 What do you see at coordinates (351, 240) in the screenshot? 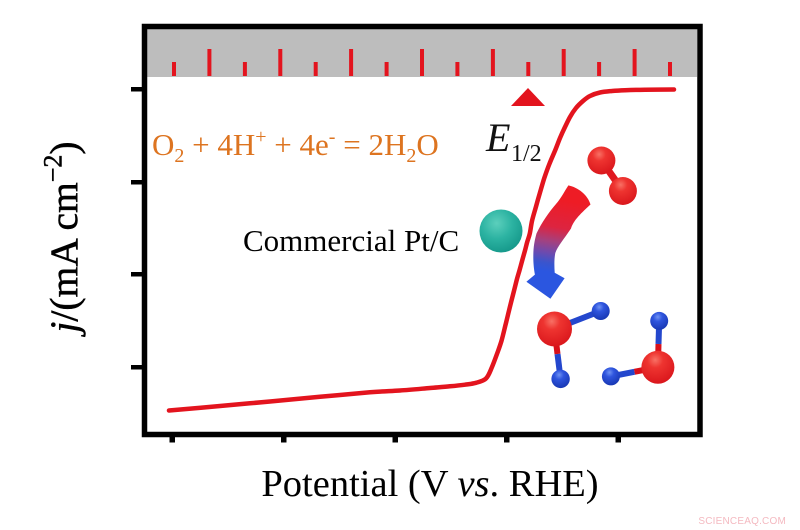
I see `svg-text: Commercial Pt/C` at bounding box center [351, 240].